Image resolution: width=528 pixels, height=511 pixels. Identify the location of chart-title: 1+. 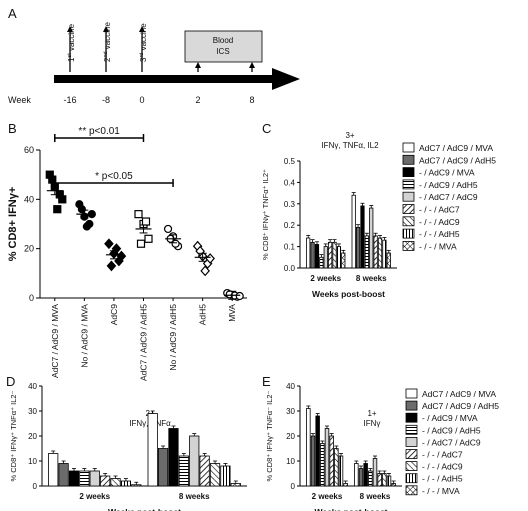
(371, 413).